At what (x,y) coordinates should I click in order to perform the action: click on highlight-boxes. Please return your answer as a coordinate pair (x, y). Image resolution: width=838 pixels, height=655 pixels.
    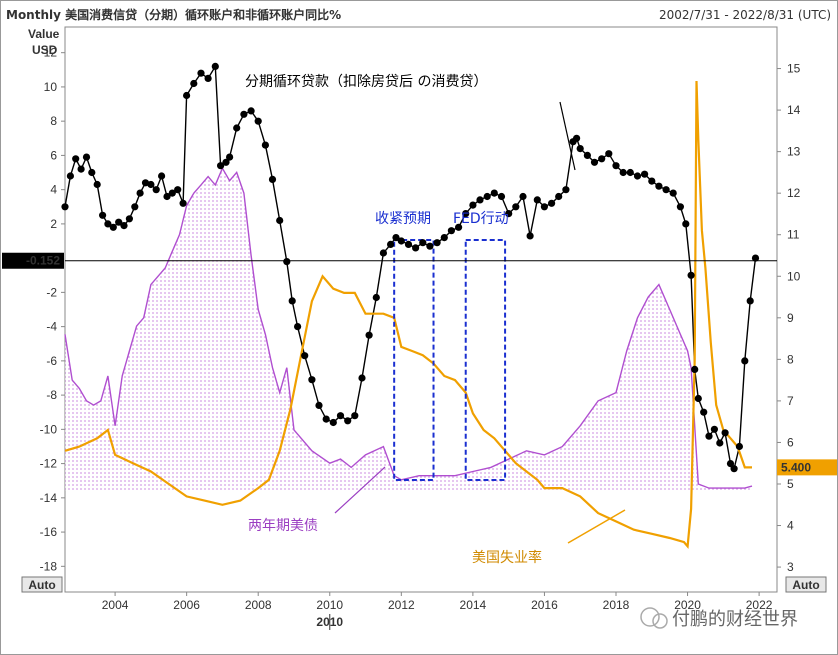
    Looking at the image, I should click on (450, 360).